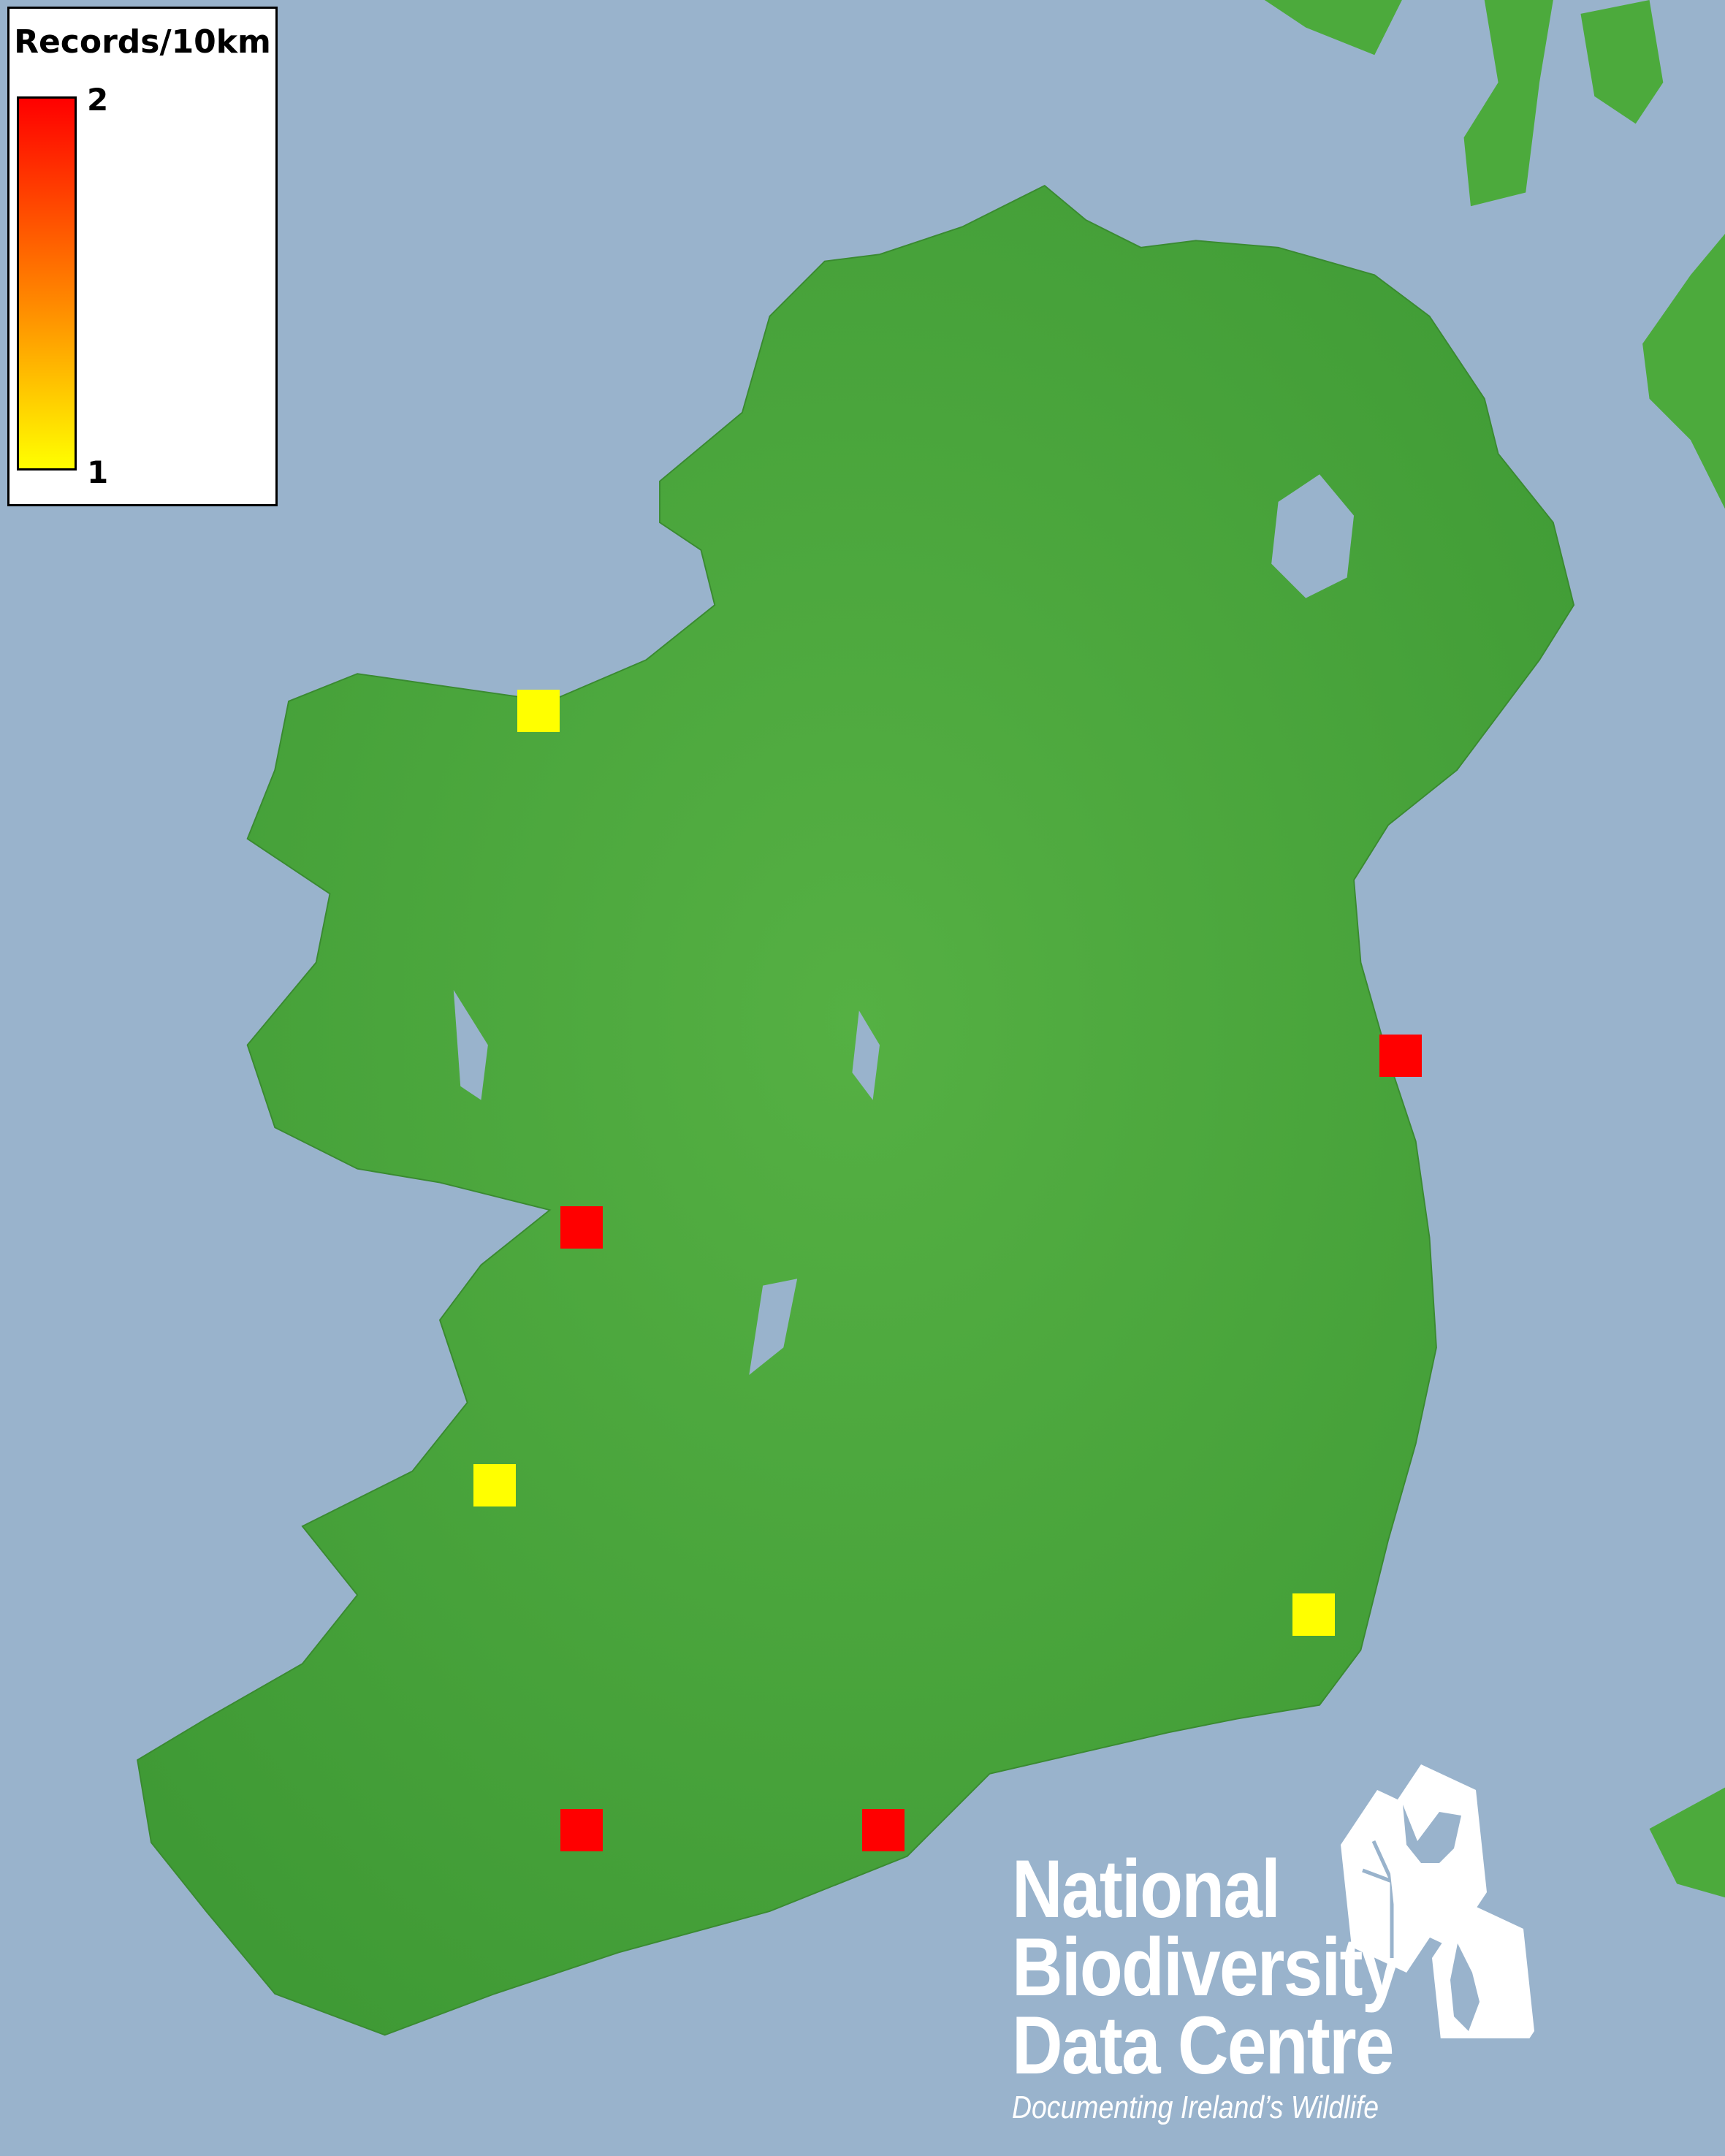  I want to click on legend-title: Records/10km, so click(142, 42).